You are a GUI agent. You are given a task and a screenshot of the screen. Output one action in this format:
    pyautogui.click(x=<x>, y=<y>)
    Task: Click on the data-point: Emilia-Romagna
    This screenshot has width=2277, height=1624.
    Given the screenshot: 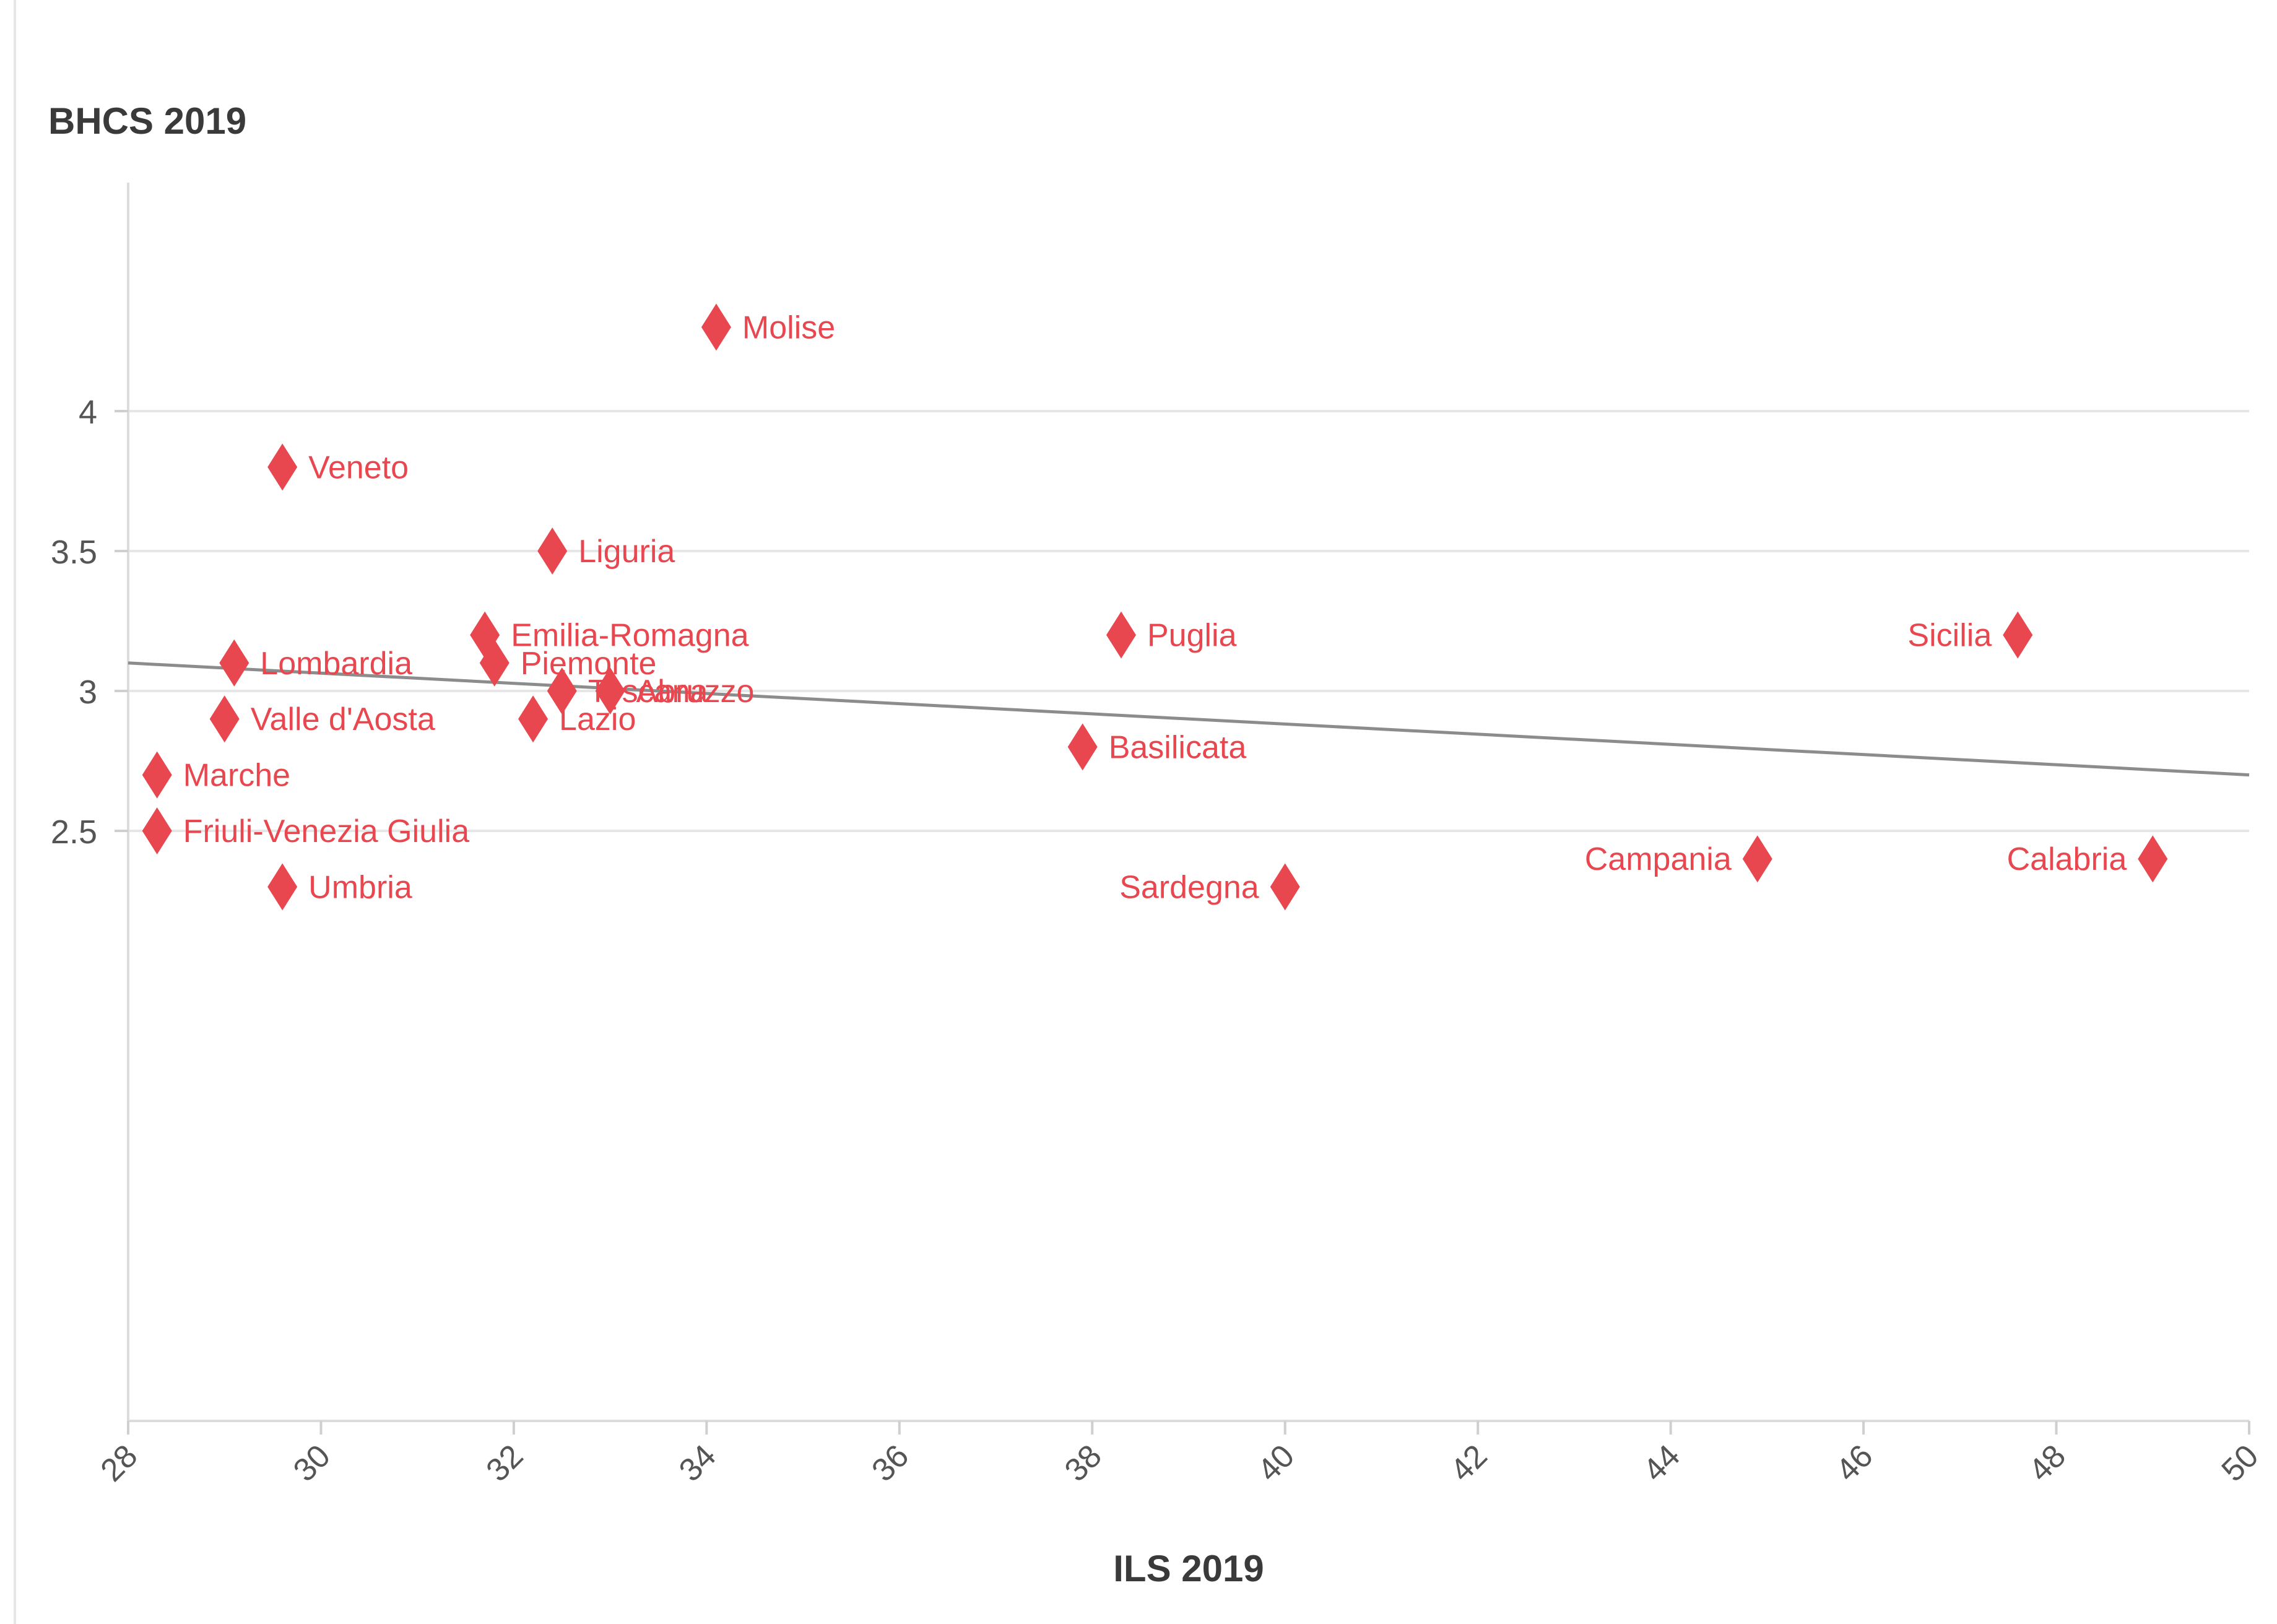 What is the action you would take?
    pyautogui.click(x=609, y=635)
    